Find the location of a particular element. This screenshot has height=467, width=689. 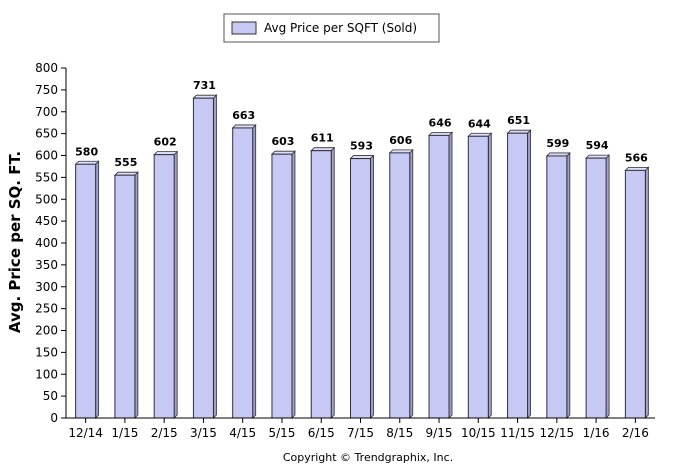

y-tick-label: 100 is located at coordinates (46, 374).